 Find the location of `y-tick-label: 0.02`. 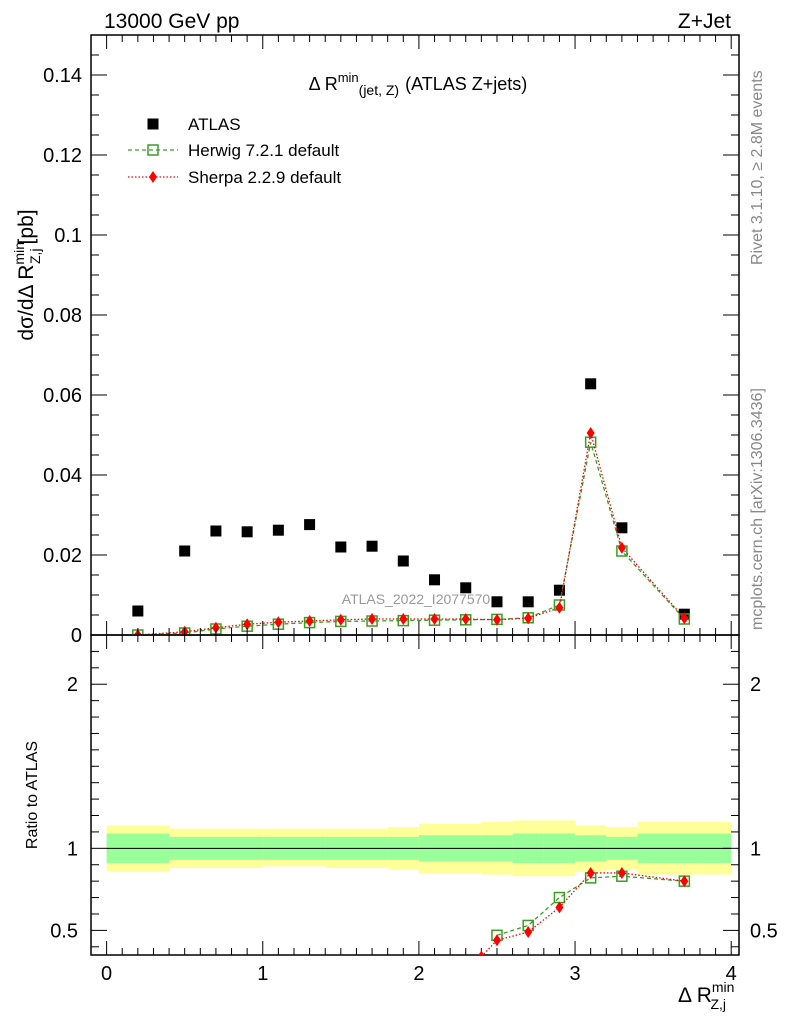

y-tick-label: 0.02 is located at coordinates (62, 556).